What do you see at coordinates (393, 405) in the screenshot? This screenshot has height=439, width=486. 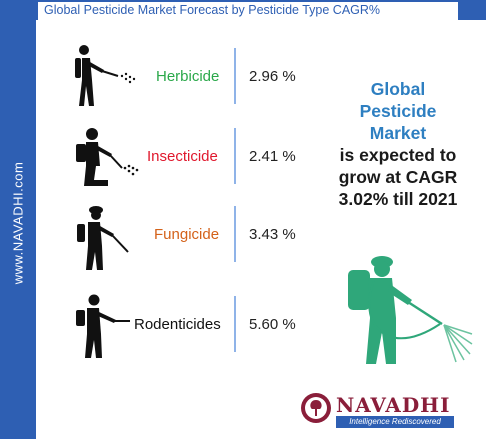 I see `logo-name: NAVADHI` at bounding box center [393, 405].